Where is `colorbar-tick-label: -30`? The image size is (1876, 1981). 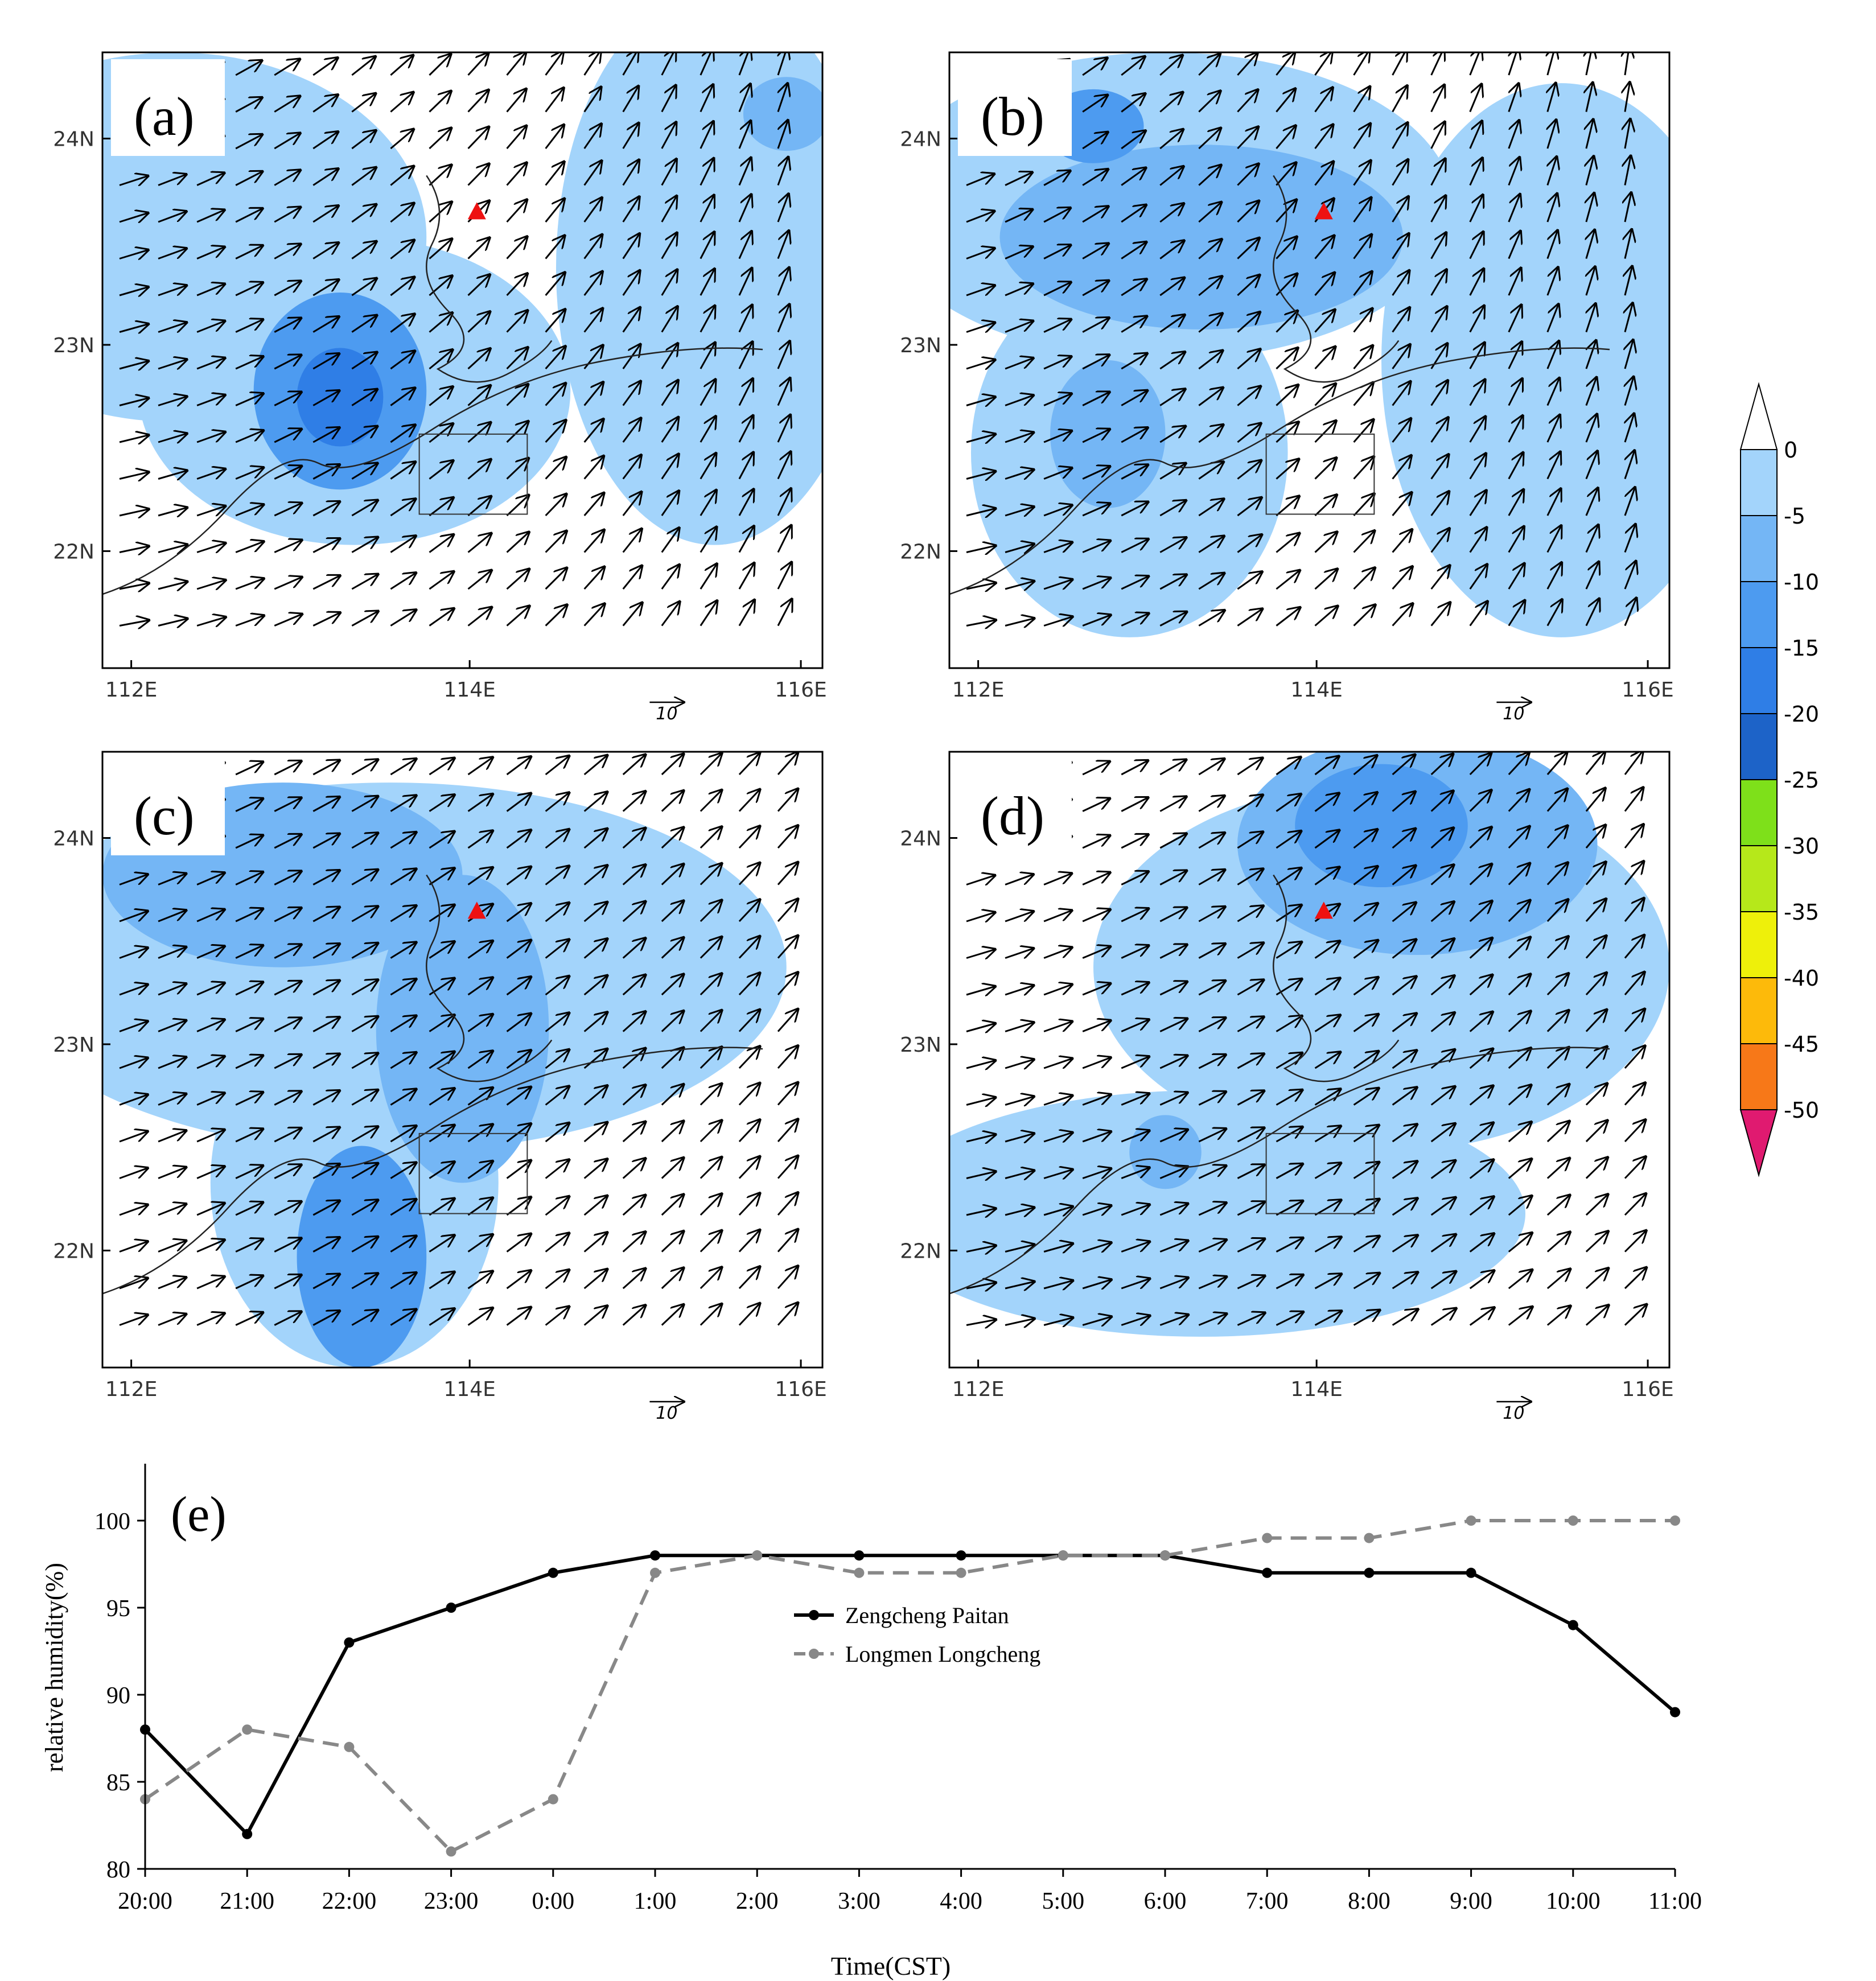 colorbar-tick-label: -30 is located at coordinates (1802, 846).